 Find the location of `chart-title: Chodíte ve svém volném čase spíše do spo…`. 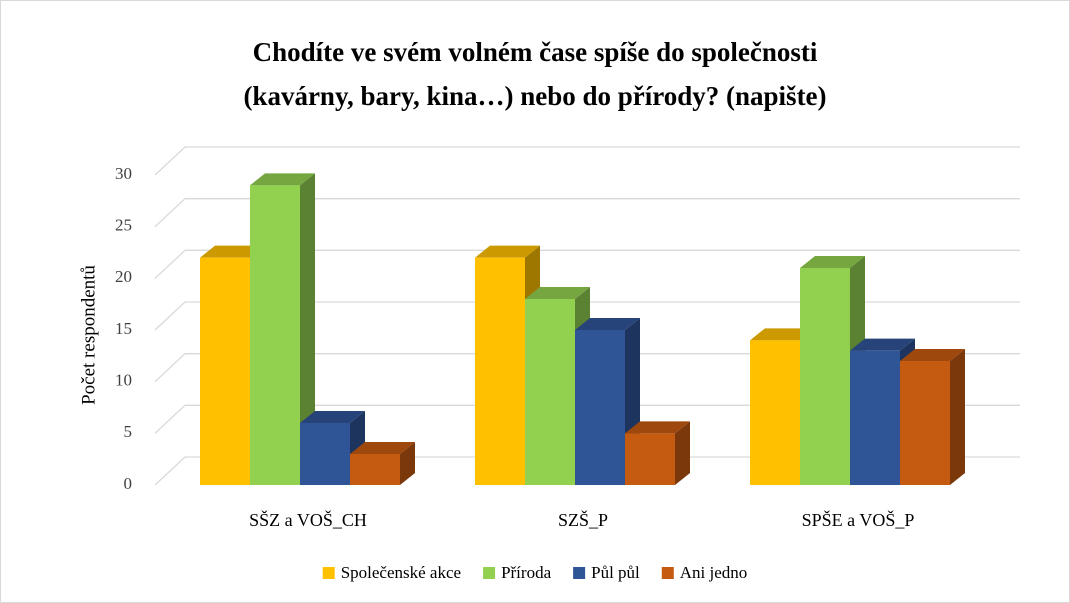

chart-title: Chodíte ve svém volném čase spíše do spo… is located at coordinates (535, 52).